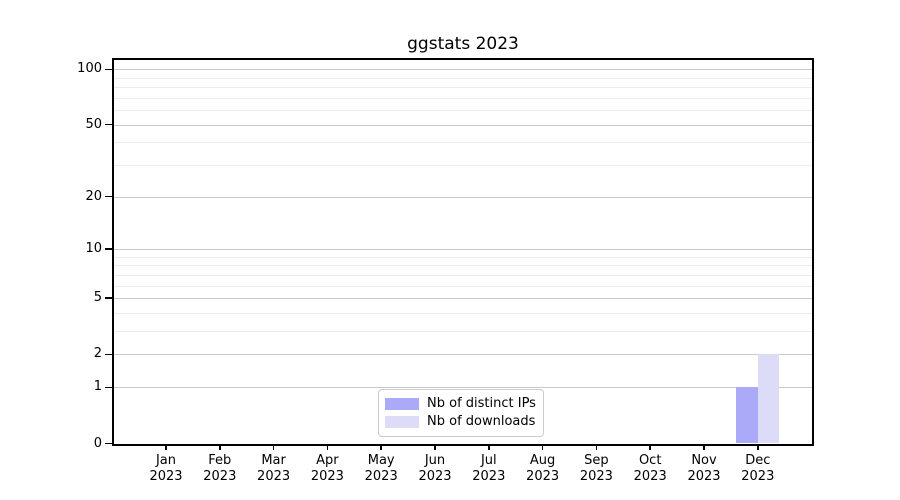 The image size is (900, 500). I want to click on y-axis-tick-label: 0, so click(97, 443).